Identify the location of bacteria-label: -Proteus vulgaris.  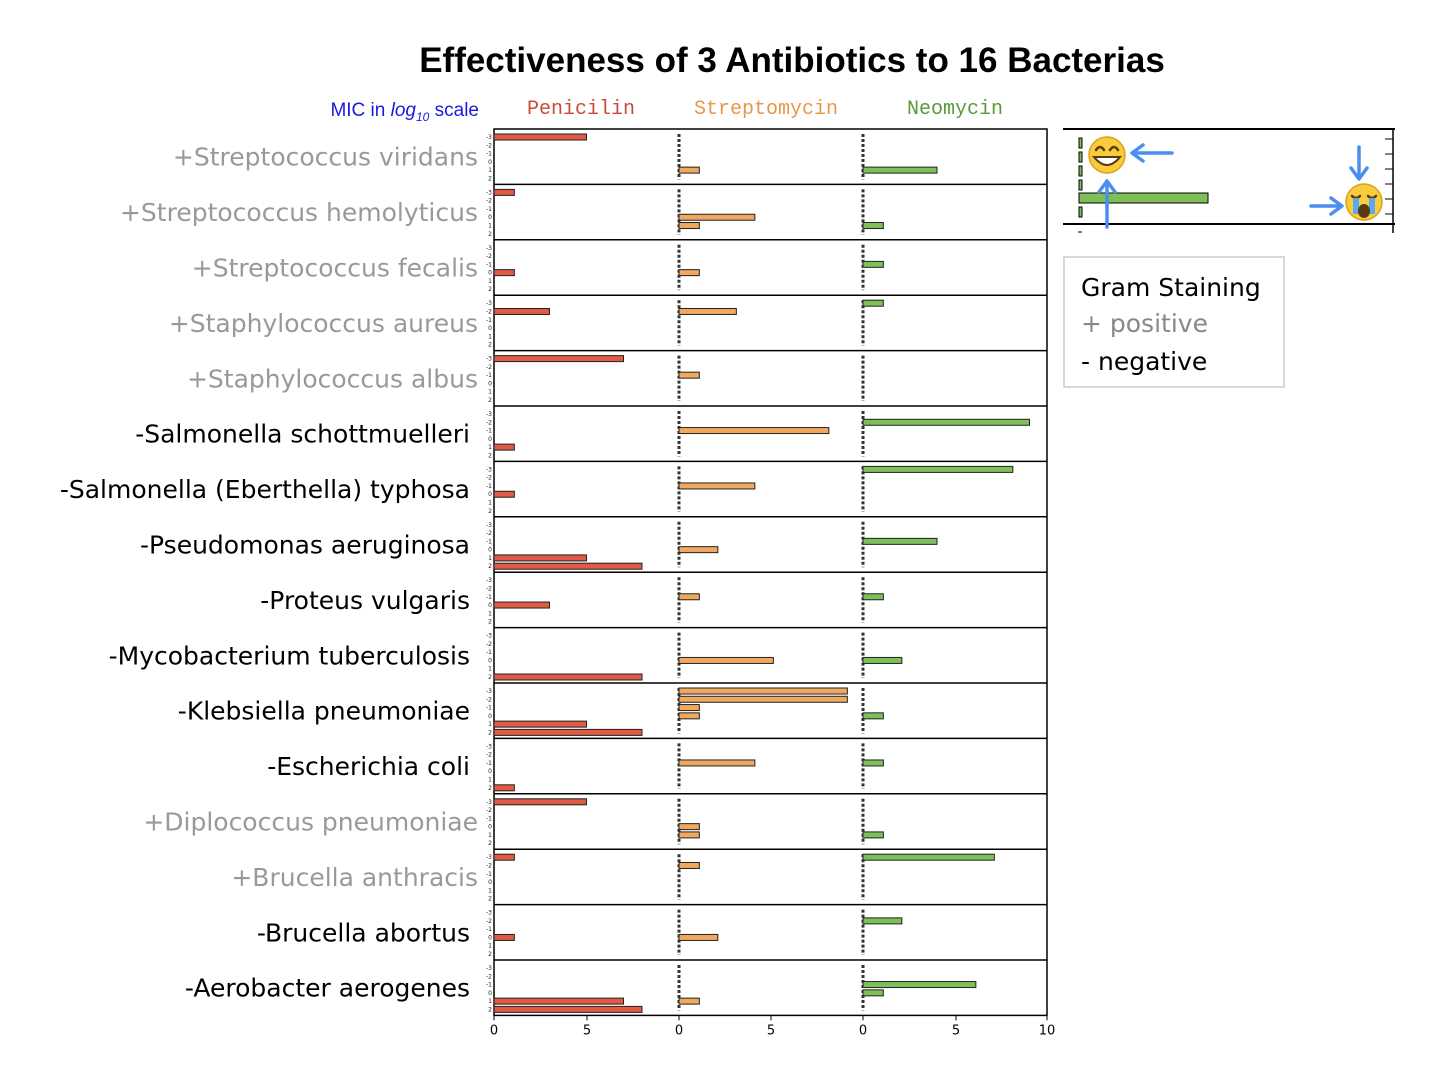
(365, 600).